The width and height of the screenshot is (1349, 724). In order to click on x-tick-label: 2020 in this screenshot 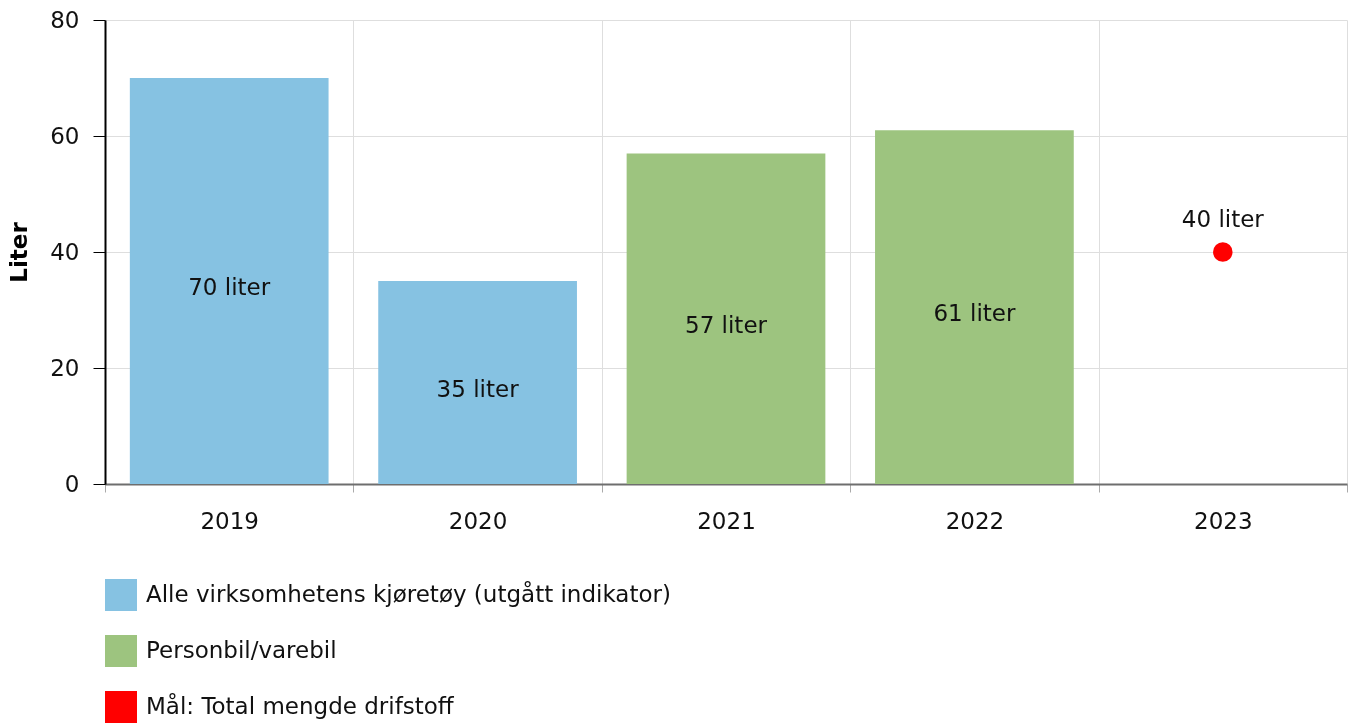, I will do `click(478, 520)`.